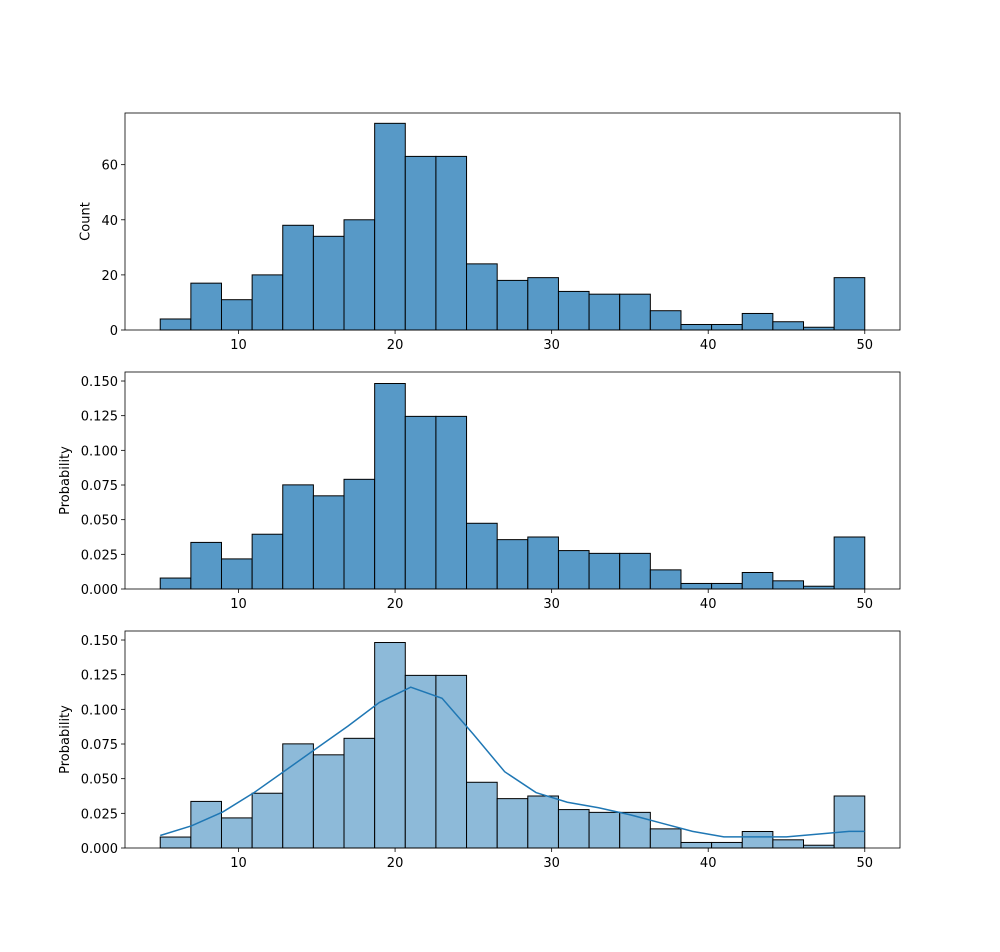 This screenshot has width=1000, height=952. I want to click on y-tick-label: 0.050, so click(99, 780).